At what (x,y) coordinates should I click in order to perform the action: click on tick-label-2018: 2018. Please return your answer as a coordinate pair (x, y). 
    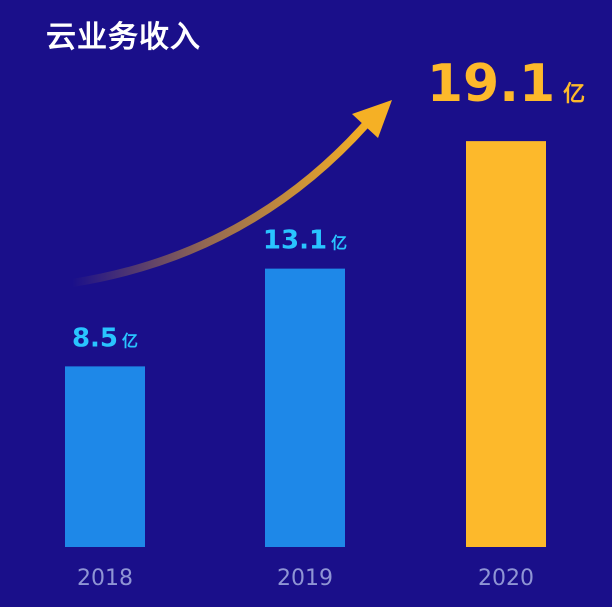
    Looking at the image, I should click on (105, 578).